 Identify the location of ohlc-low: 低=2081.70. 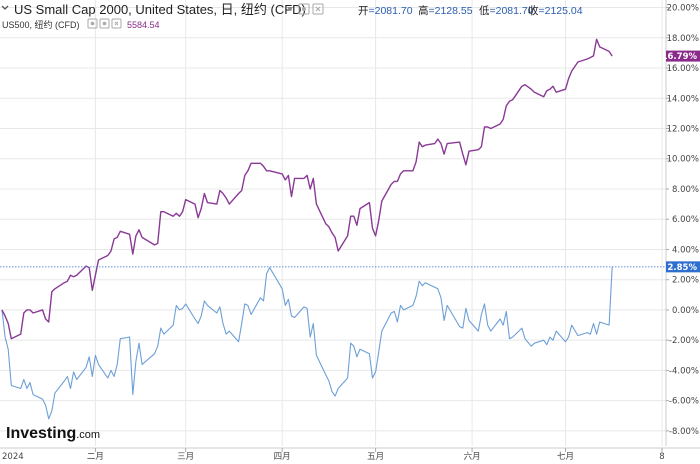
(506, 10).